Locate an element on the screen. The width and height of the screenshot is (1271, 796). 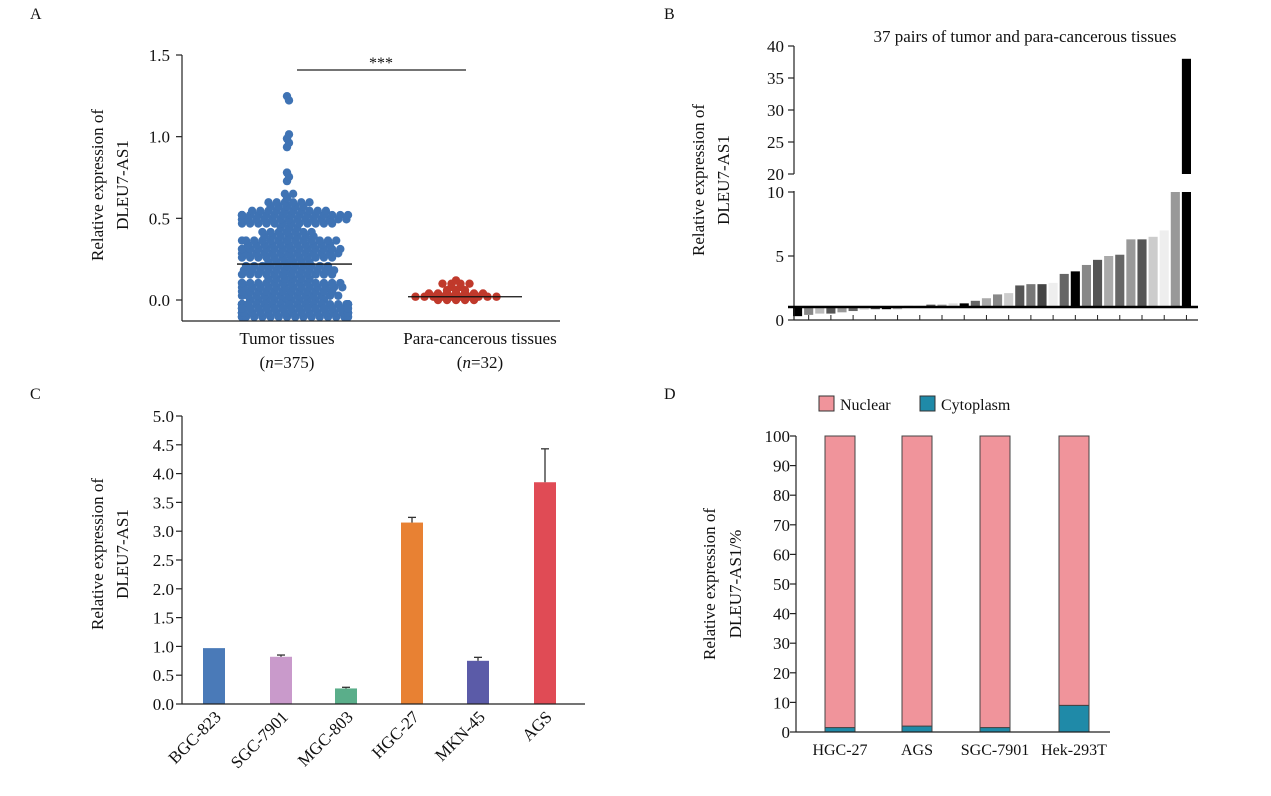
y-tick-label-d: 70 is located at coordinates (781, 525).